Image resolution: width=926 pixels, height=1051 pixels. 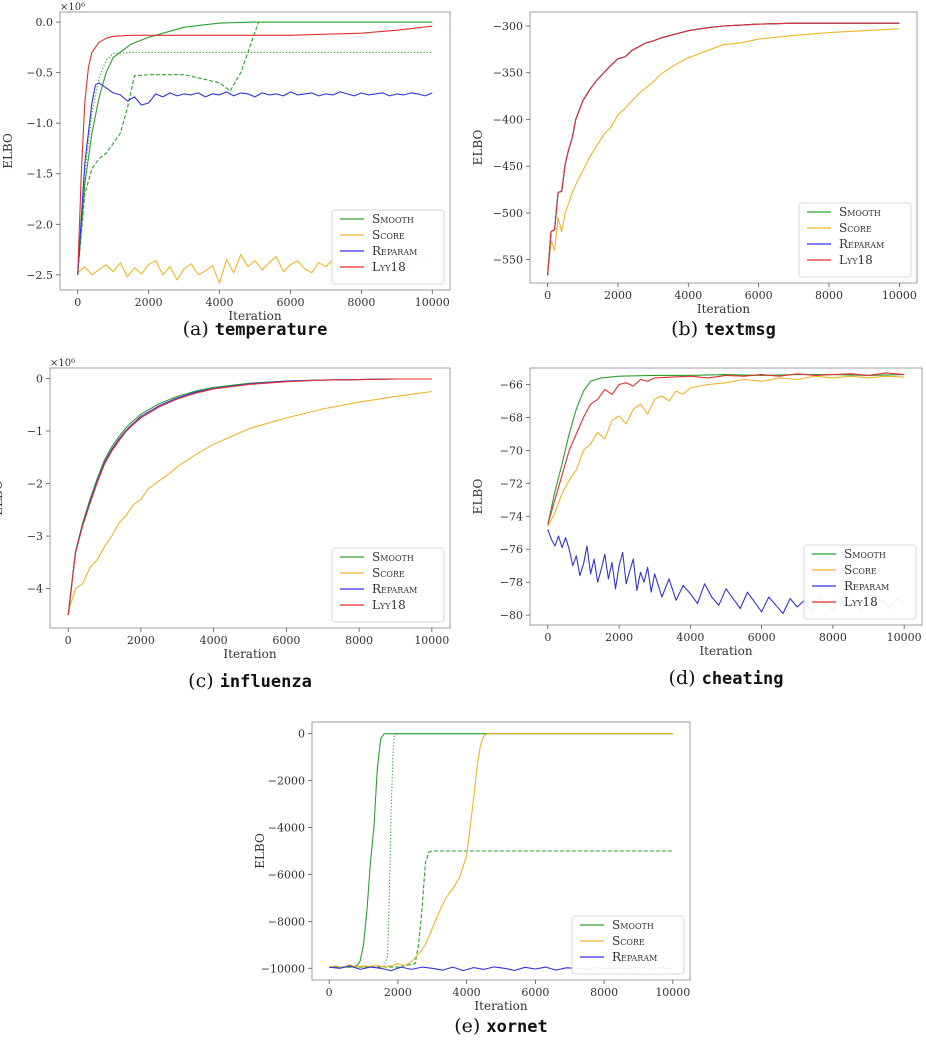 I want to click on caption-d-prefix: (d), so click(x=682, y=678).